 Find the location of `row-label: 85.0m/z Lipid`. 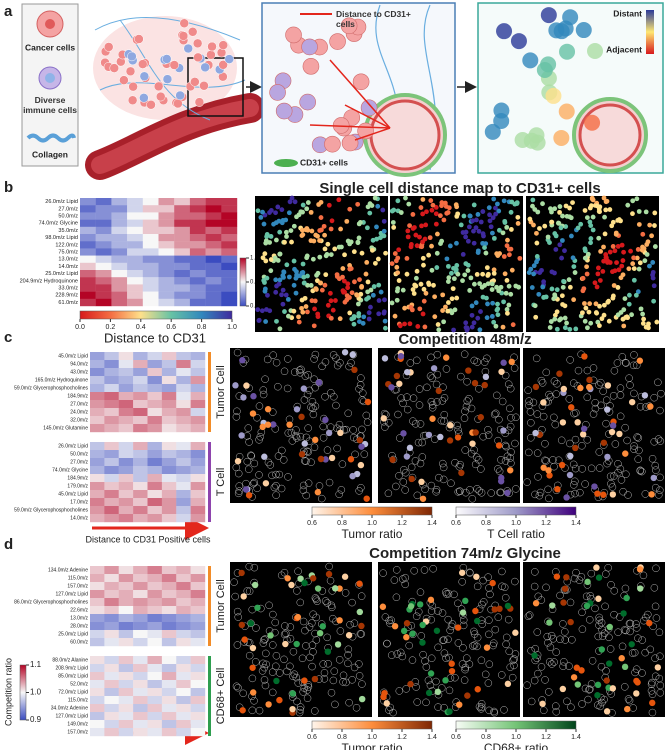

row-label: 85.0m/z Lipid is located at coordinates (73, 676).